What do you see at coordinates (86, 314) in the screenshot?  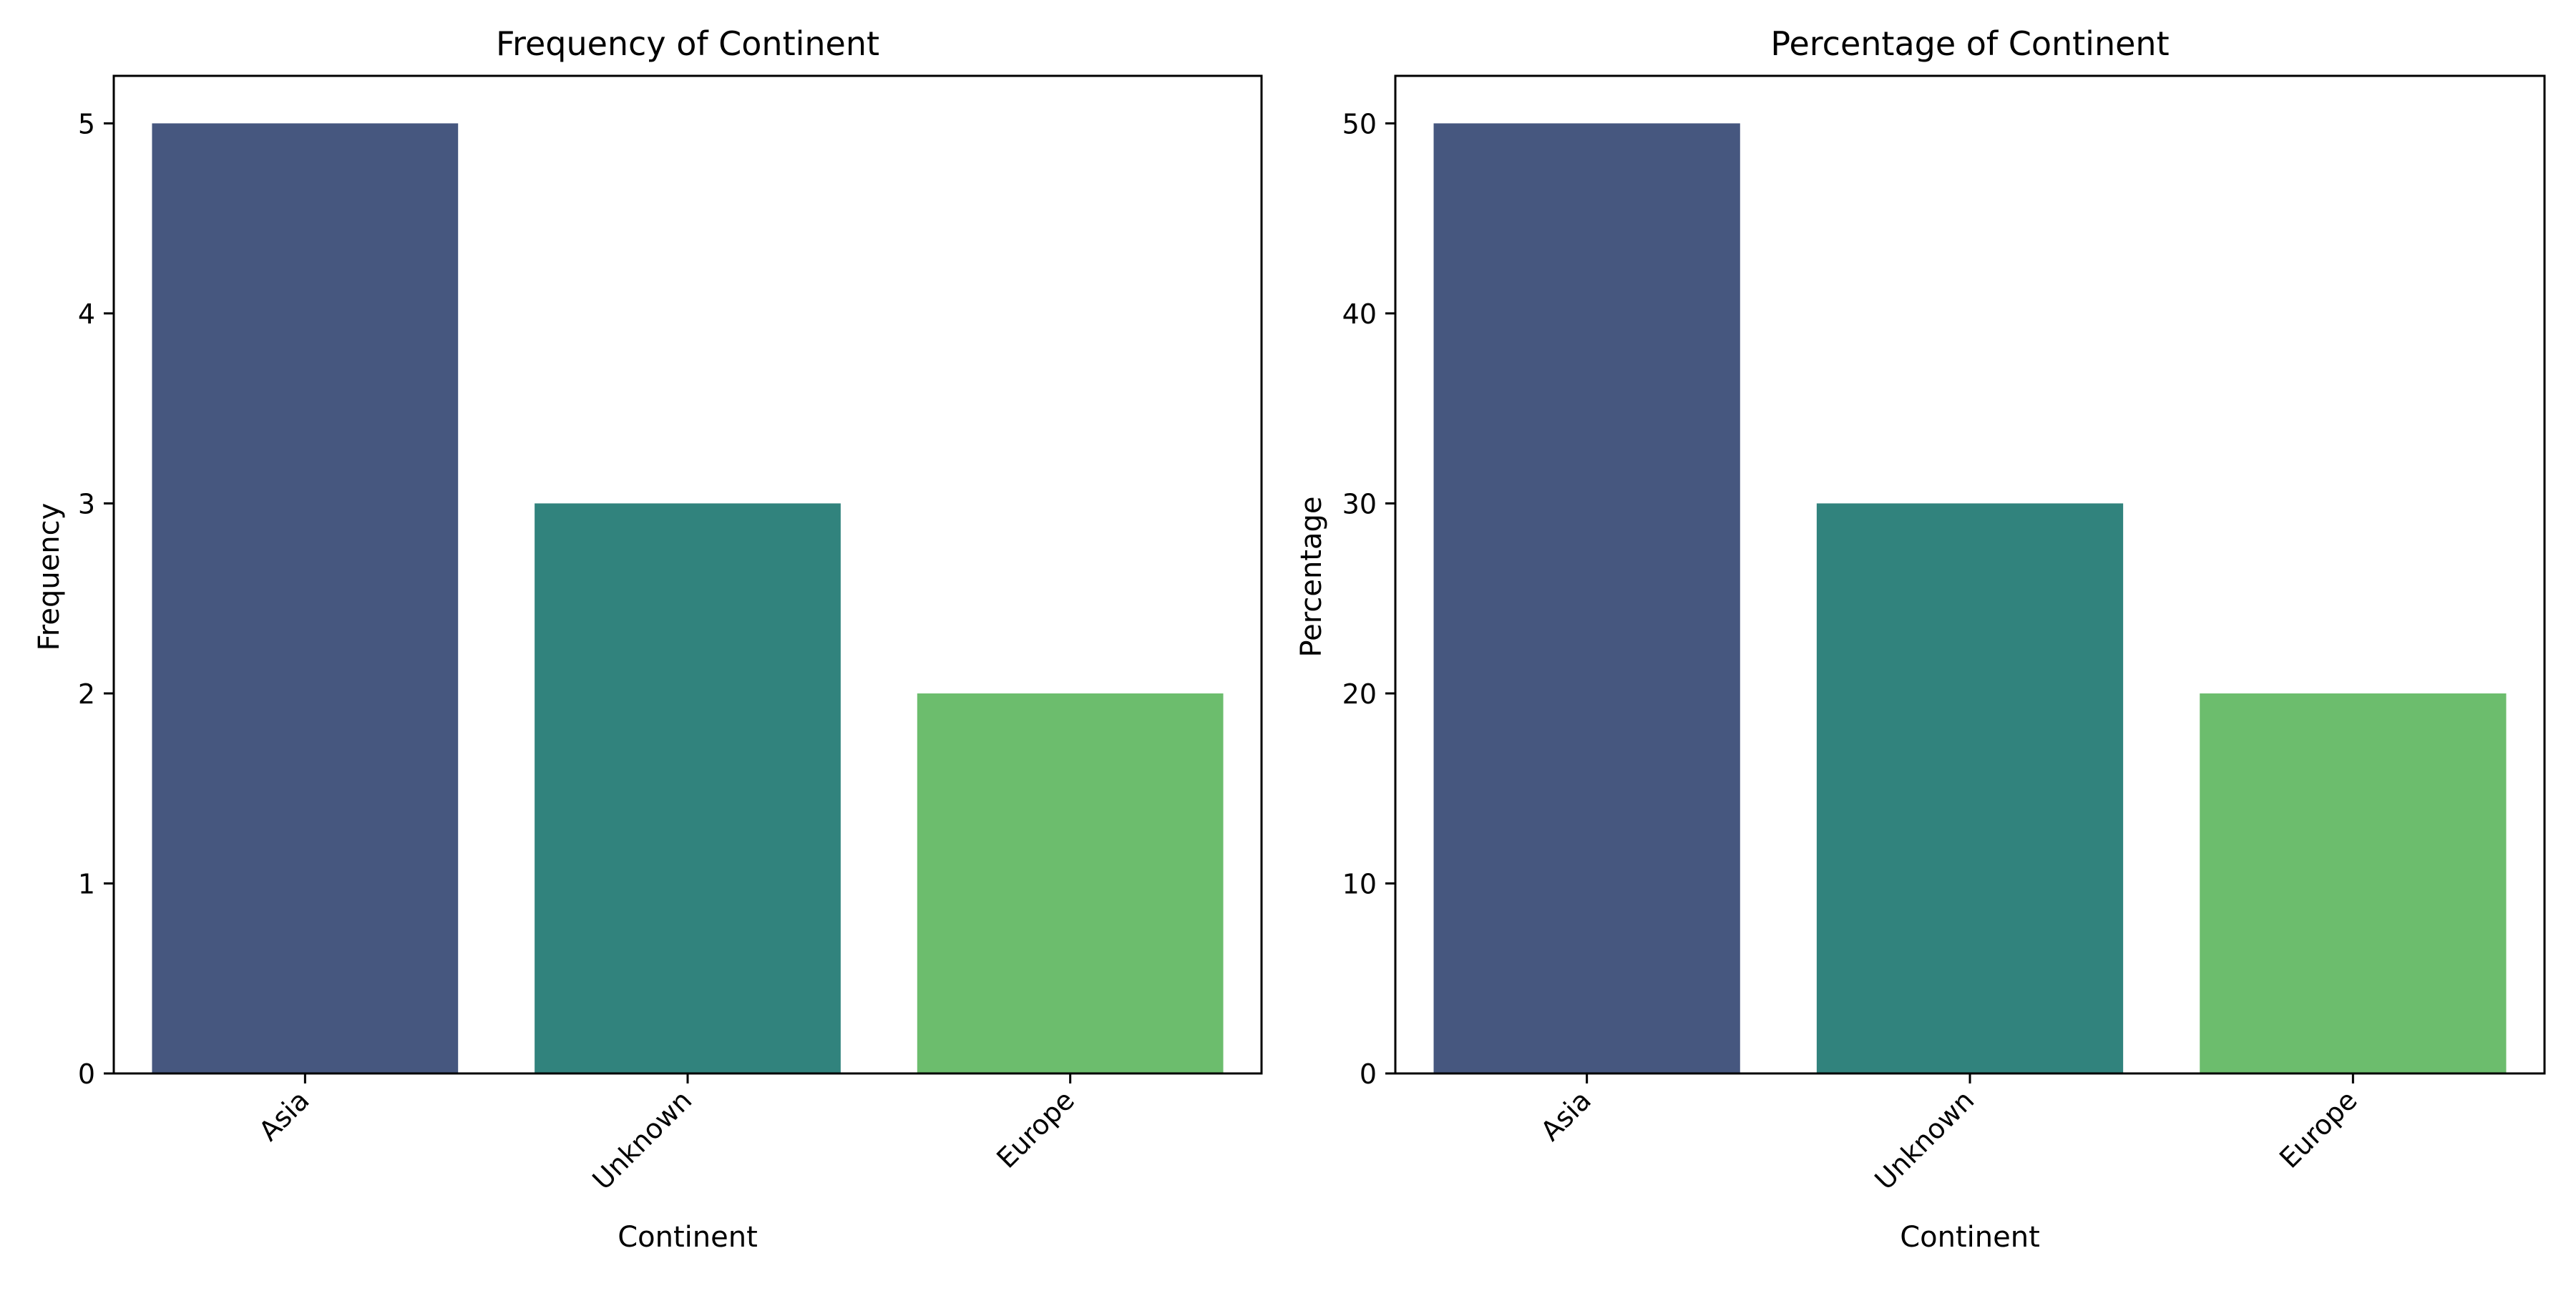 I see `y-tick-label: 4` at bounding box center [86, 314].